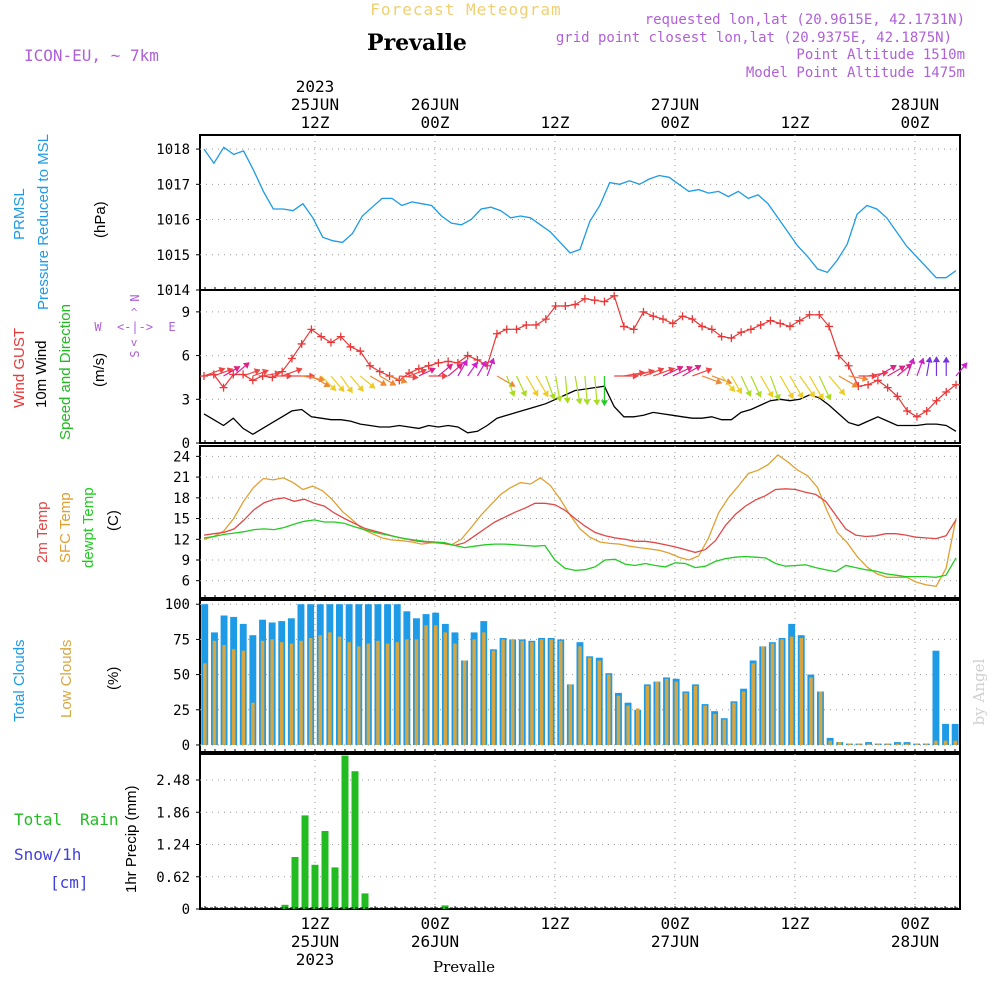  Describe the element at coordinates (315, 959) in the screenshot. I see `bottom-time-label: 2023` at that location.